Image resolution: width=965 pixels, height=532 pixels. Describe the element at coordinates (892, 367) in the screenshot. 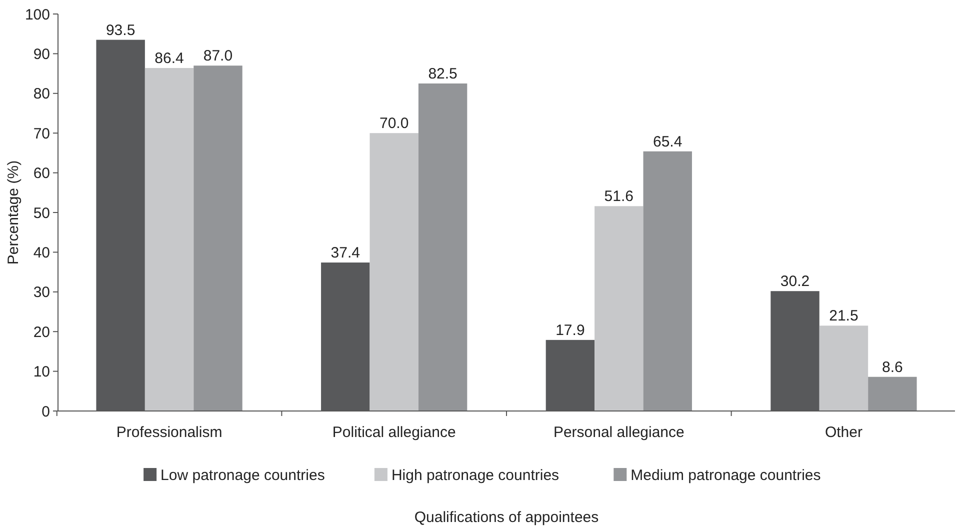

I see `data-label: 8.6` at that location.